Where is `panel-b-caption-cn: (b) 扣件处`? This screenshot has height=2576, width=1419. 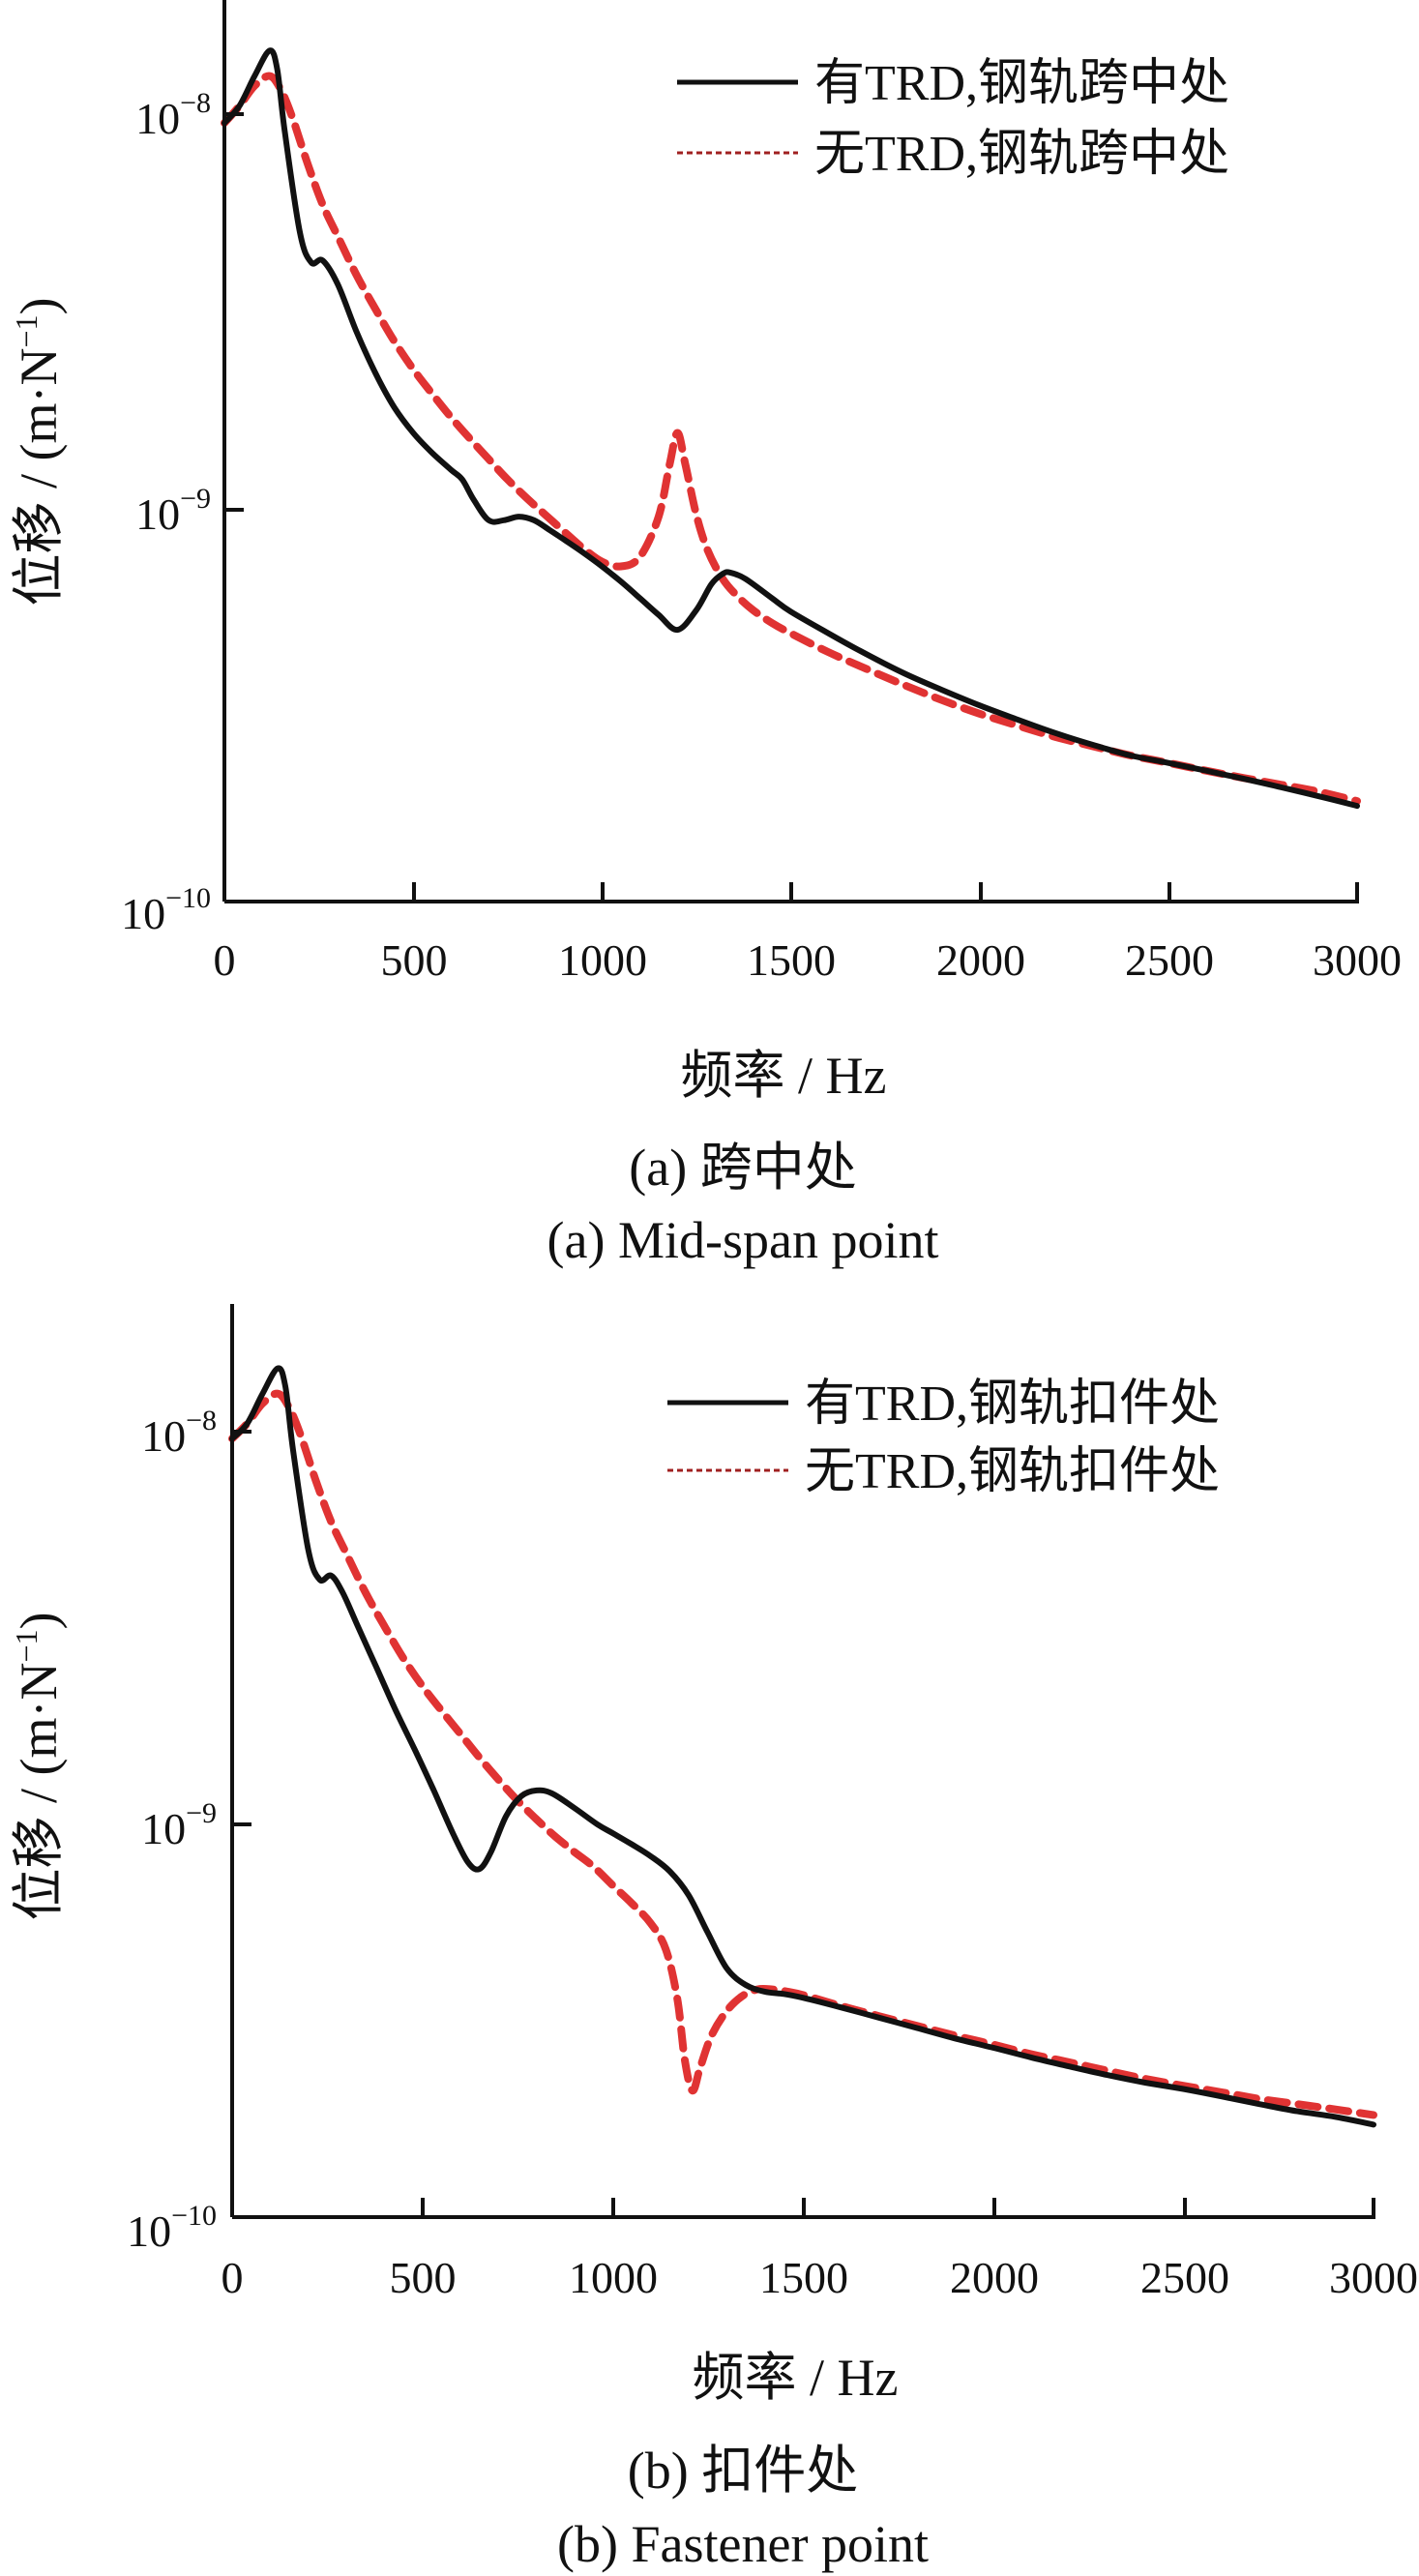 panel-b-caption-cn: (b) 扣件处 is located at coordinates (743, 2471).